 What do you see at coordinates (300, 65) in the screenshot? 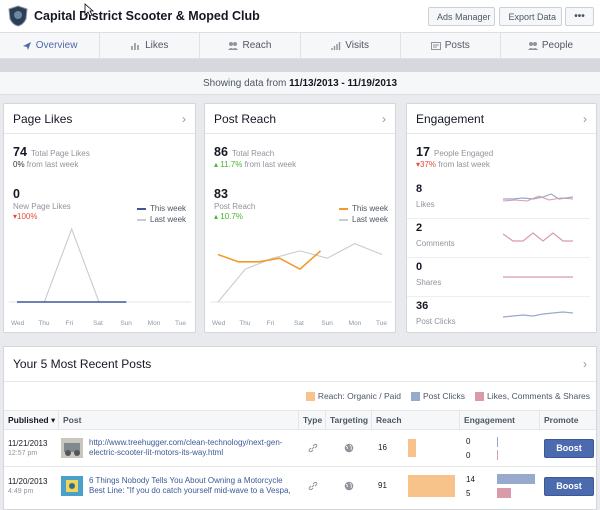
I see `divider` at bounding box center [300, 65].